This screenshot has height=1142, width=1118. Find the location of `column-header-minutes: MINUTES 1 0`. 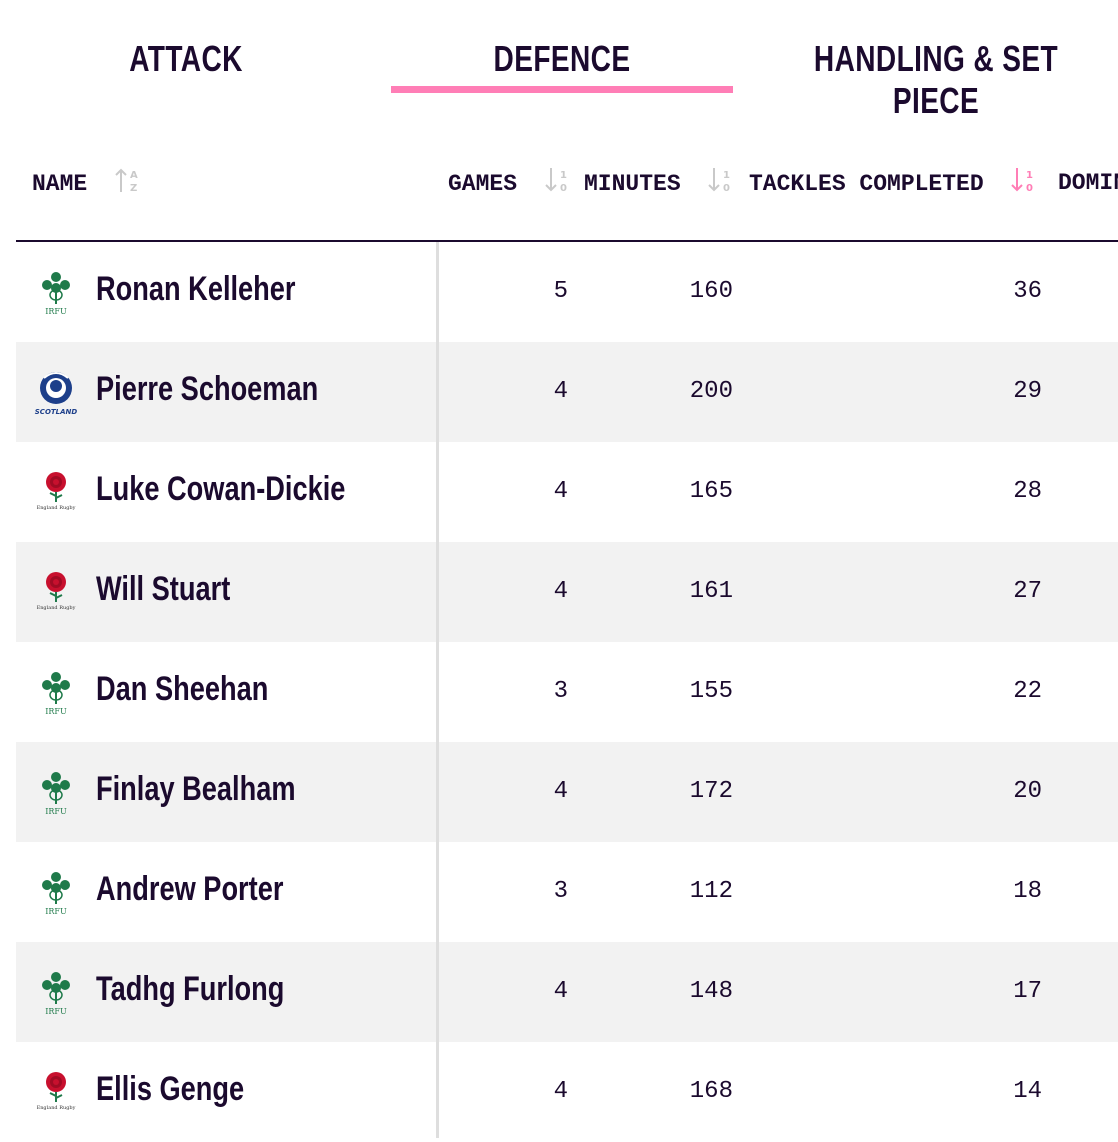

column-header-minutes: MINUTES 1 0 is located at coordinates (659, 183).